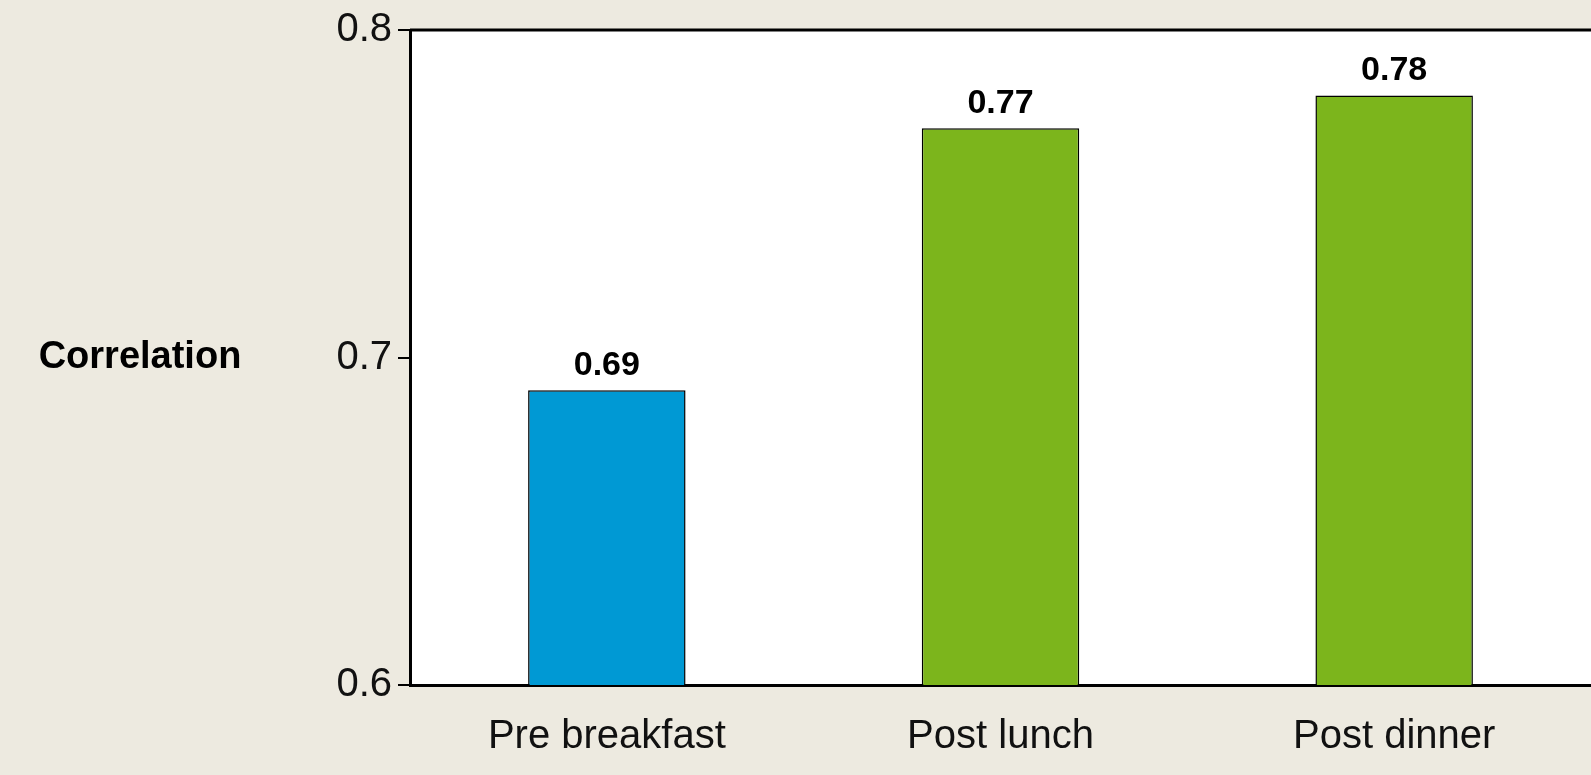 This screenshot has height=775, width=1591. I want to click on data-label: 0.77, so click(1000, 100).